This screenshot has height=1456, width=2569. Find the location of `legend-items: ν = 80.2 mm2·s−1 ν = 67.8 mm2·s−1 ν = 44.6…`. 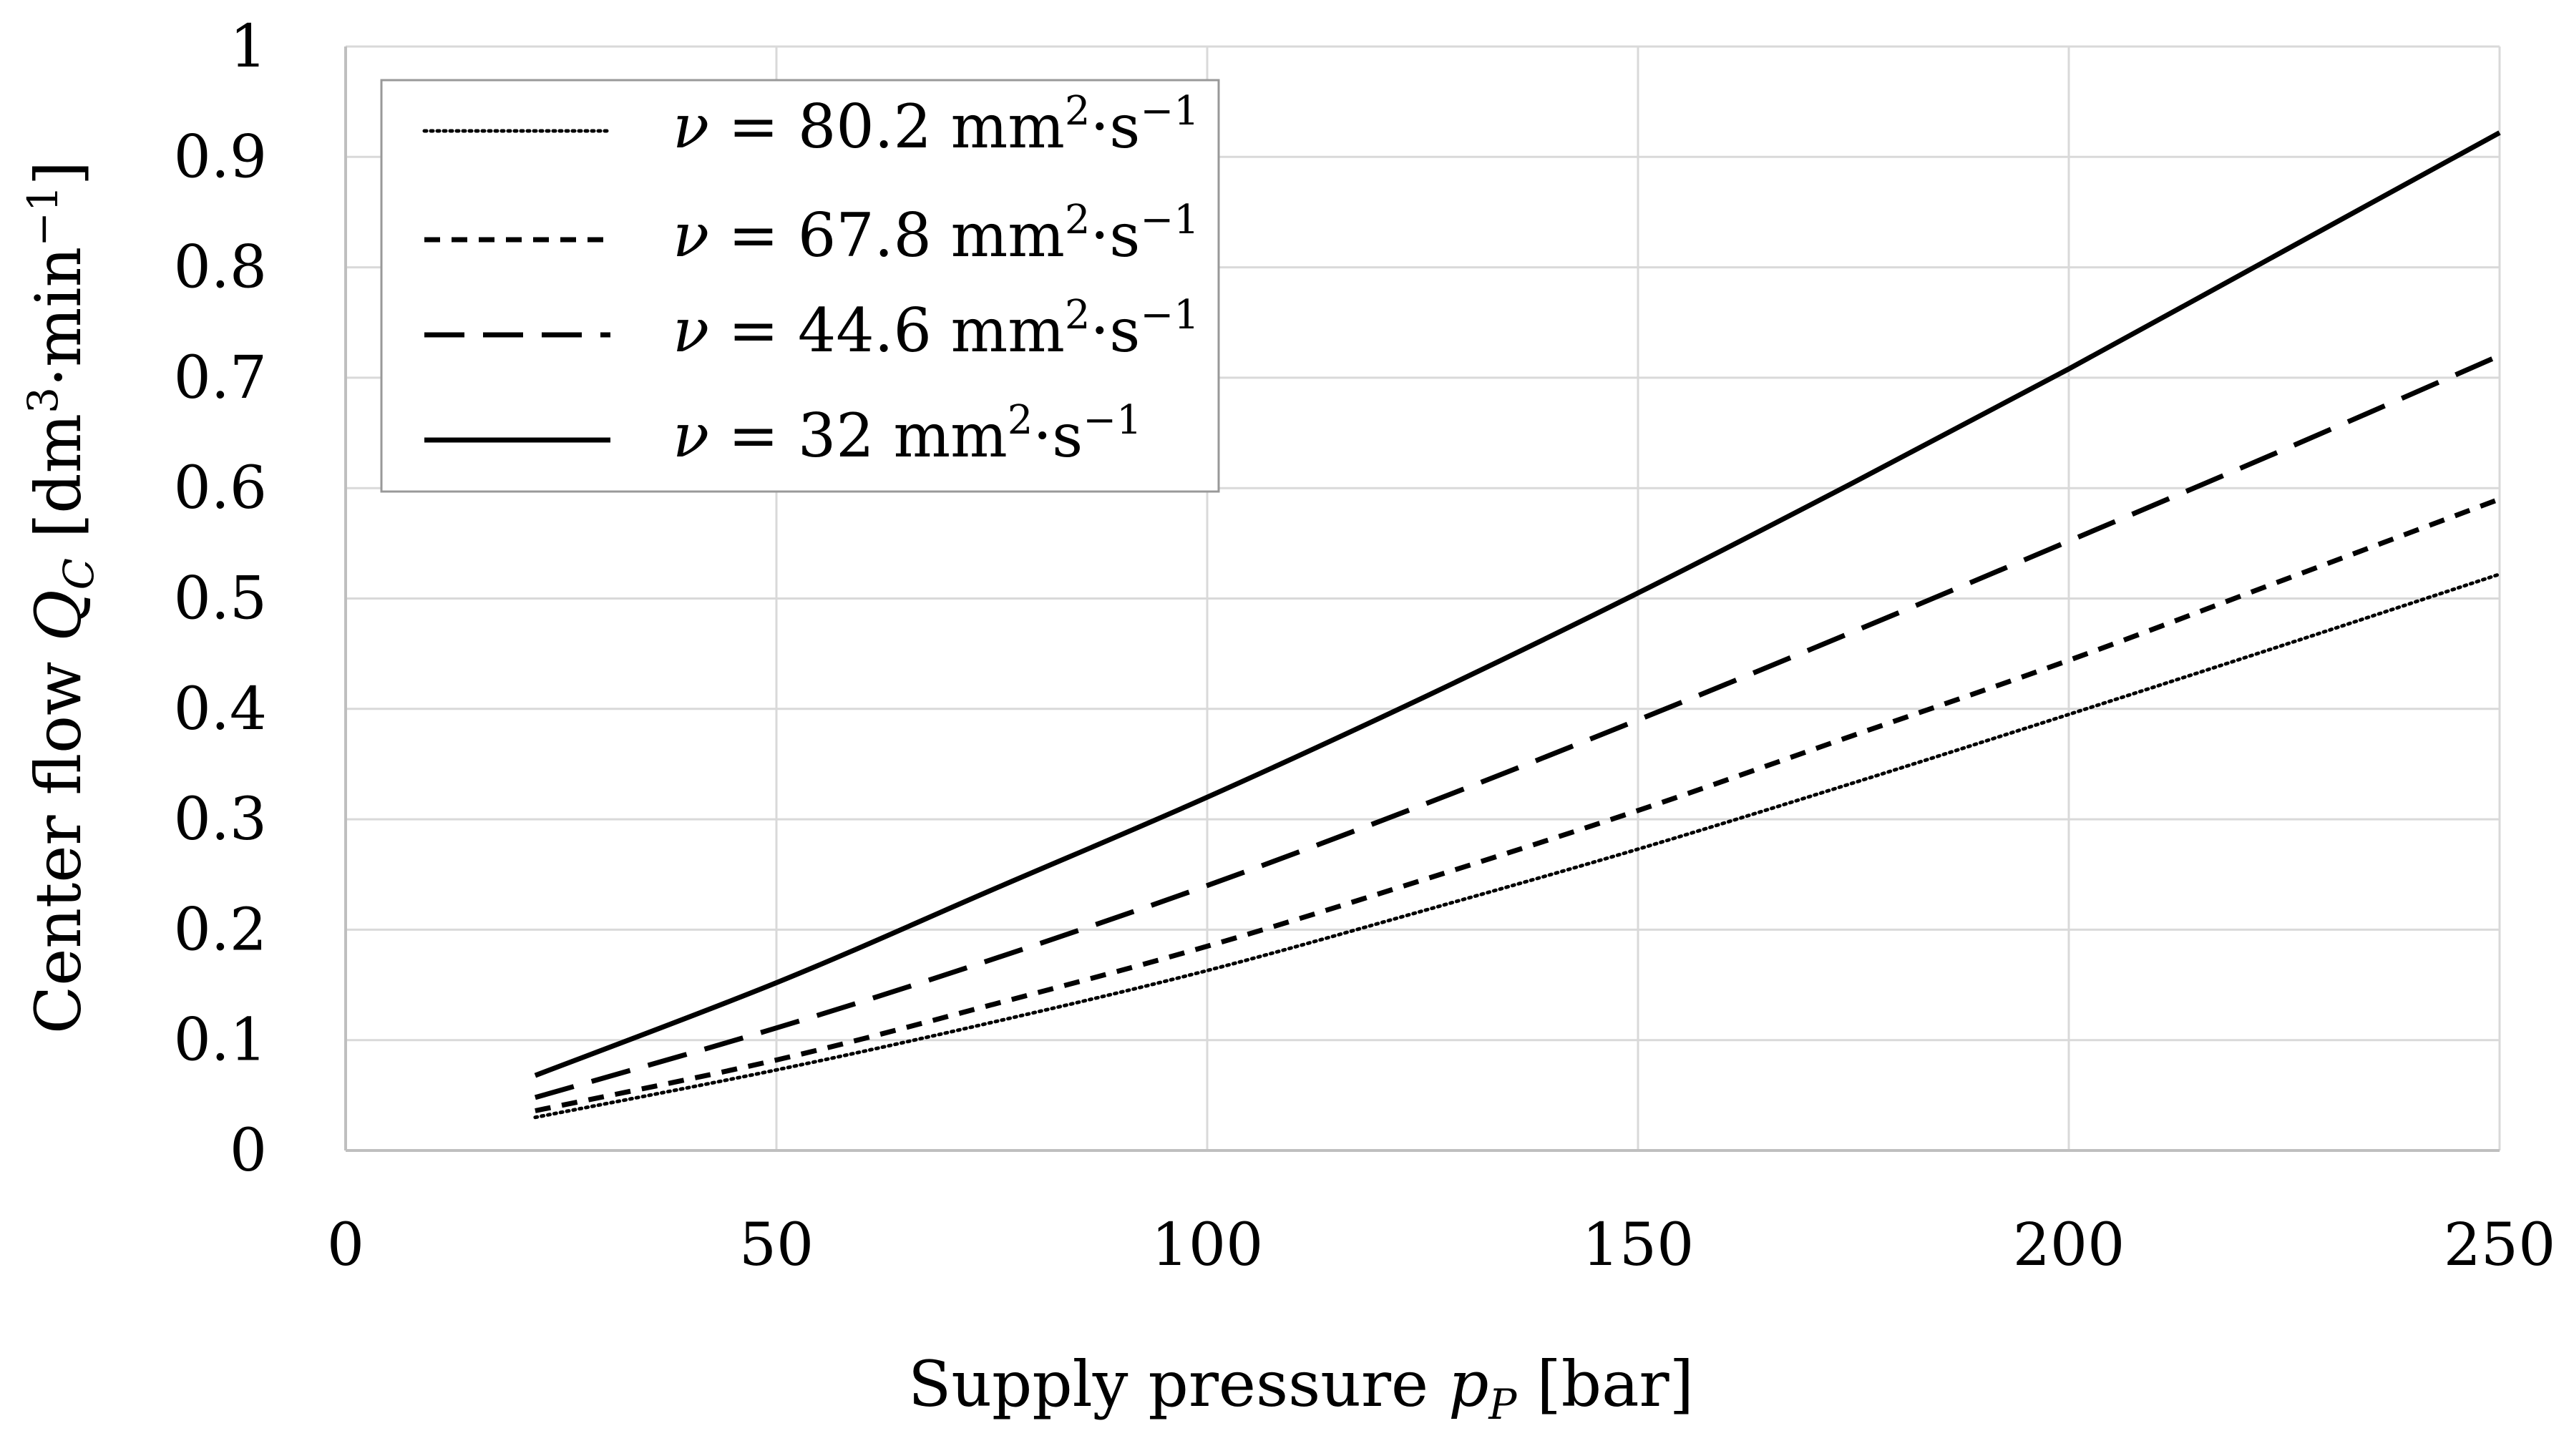

legend-items: ν = 80.2 mm2·s−1 ν = 67.8 mm2·s−1 ν = 44.6… is located at coordinates (811, 279).